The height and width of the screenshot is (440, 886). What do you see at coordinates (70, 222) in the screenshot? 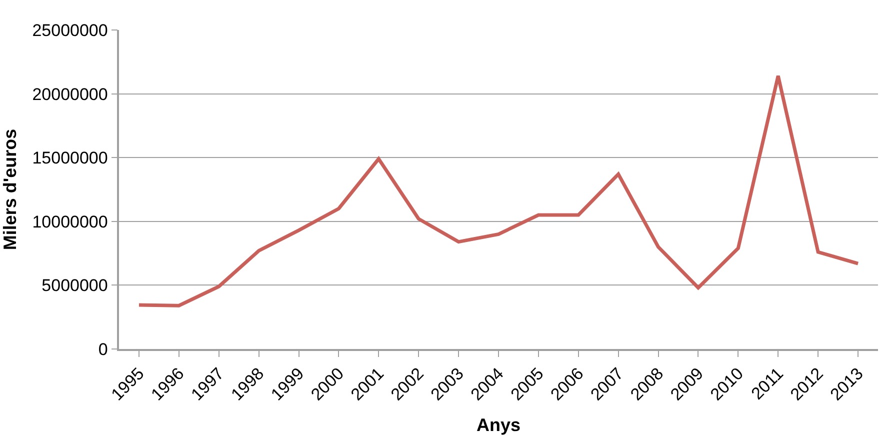
I see `y-tick-label: 10000000` at bounding box center [70, 222].